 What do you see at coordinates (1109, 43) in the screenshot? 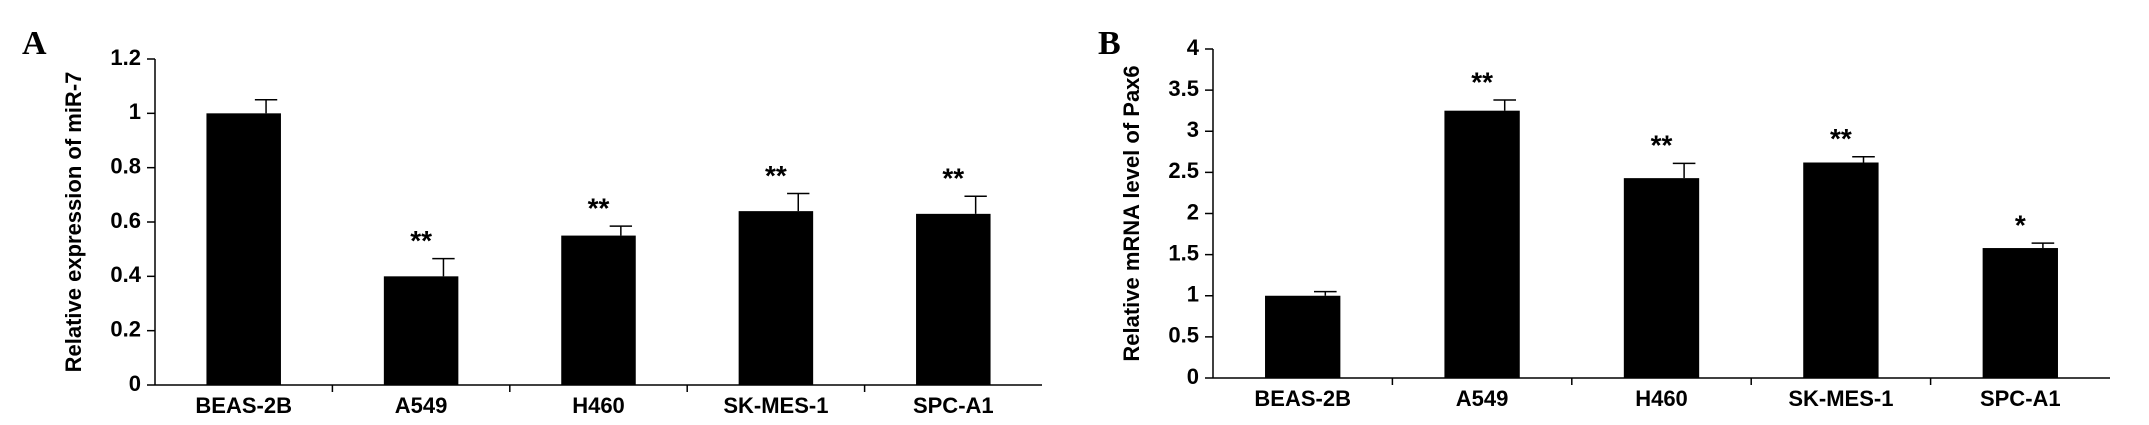
I see `panel-label: B` at bounding box center [1109, 43].